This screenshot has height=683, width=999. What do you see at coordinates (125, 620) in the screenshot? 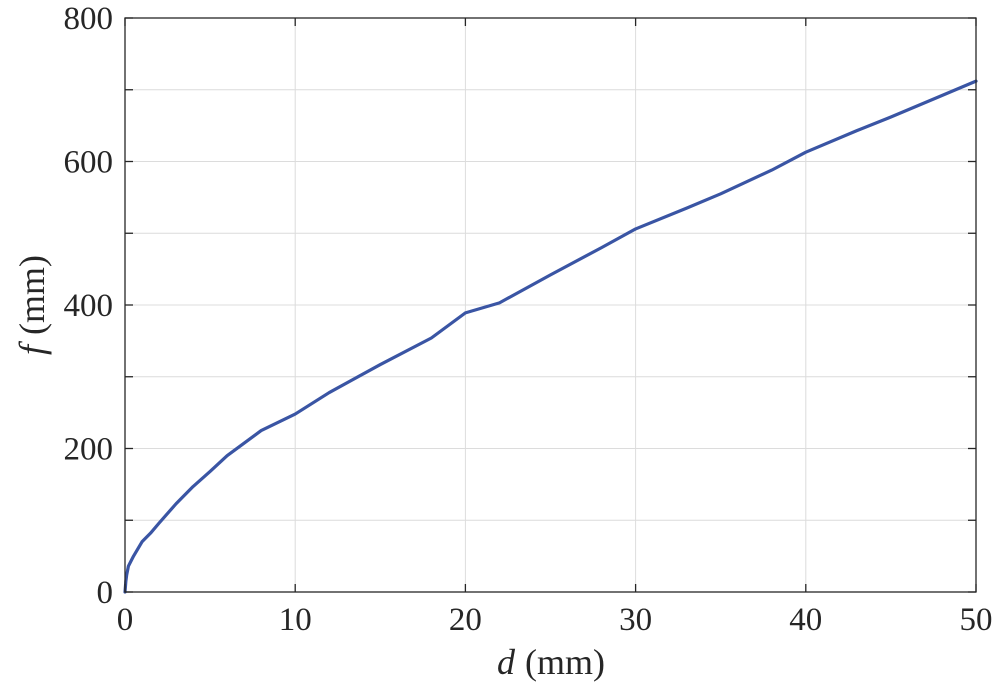
I see `x-tick-label: 0` at bounding box center [125, 620].